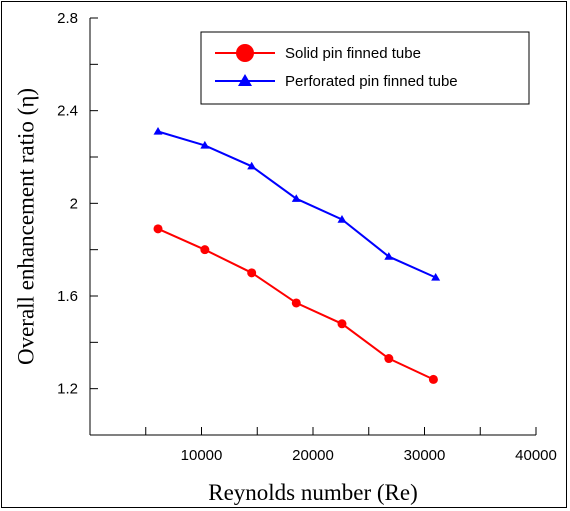  I want to click on x-tick-label: 40000, so click(536, 455).